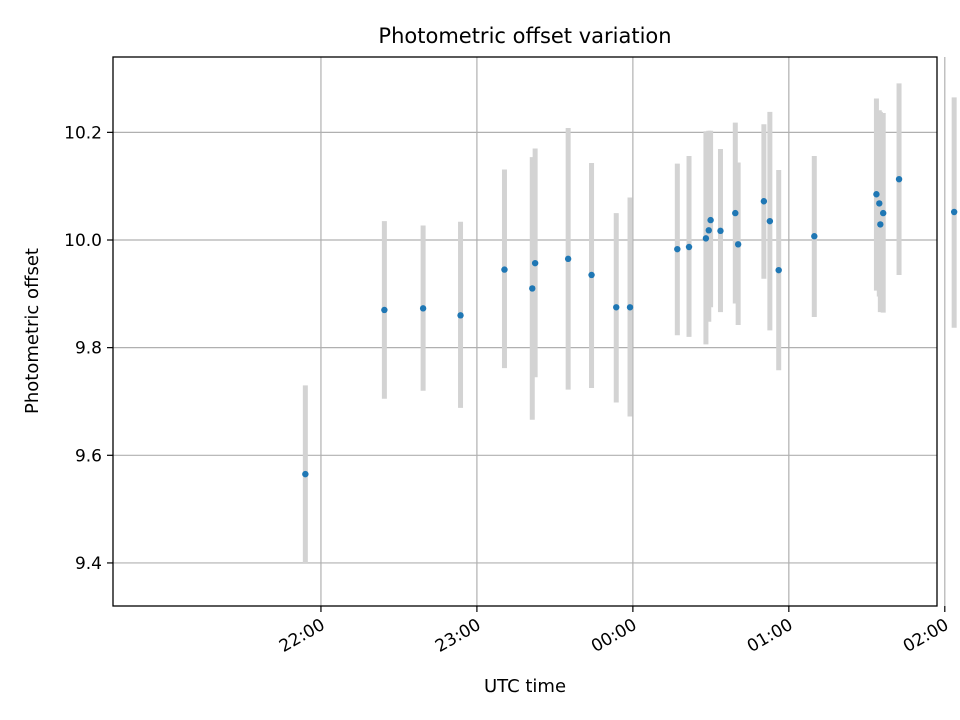  What do you see at coordinates (83, 241) in the screenshot?
I see `y-tick-label: 10.0` at bounding box center [83, 241].